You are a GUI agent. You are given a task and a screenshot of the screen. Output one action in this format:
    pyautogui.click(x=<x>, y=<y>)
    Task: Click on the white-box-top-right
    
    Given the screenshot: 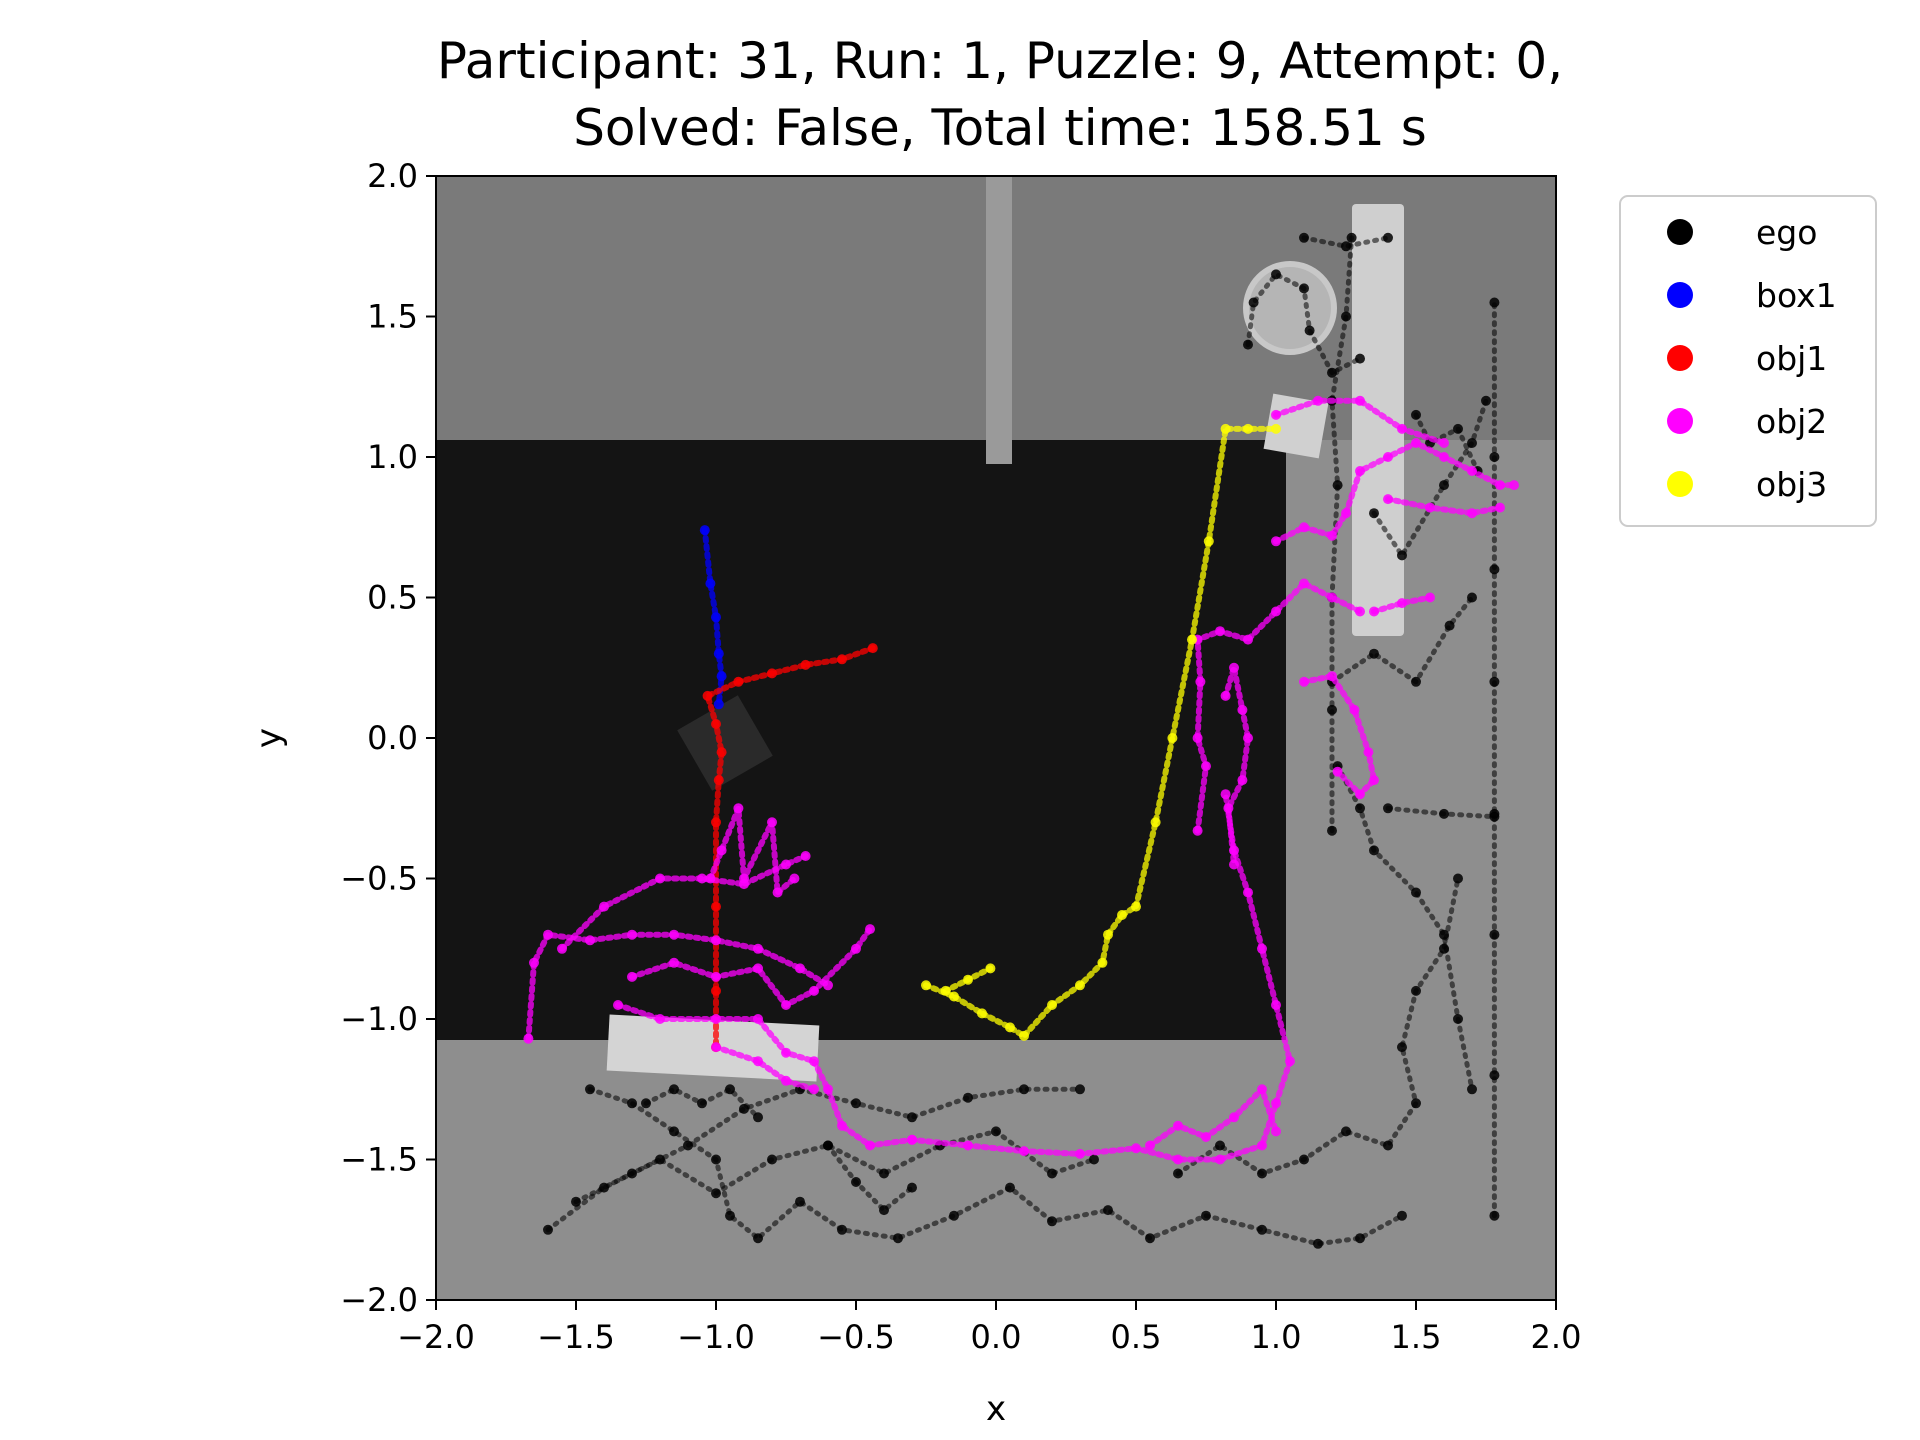 What is the action you would take?
    pyautogui.click(x=1378, y=420)
    